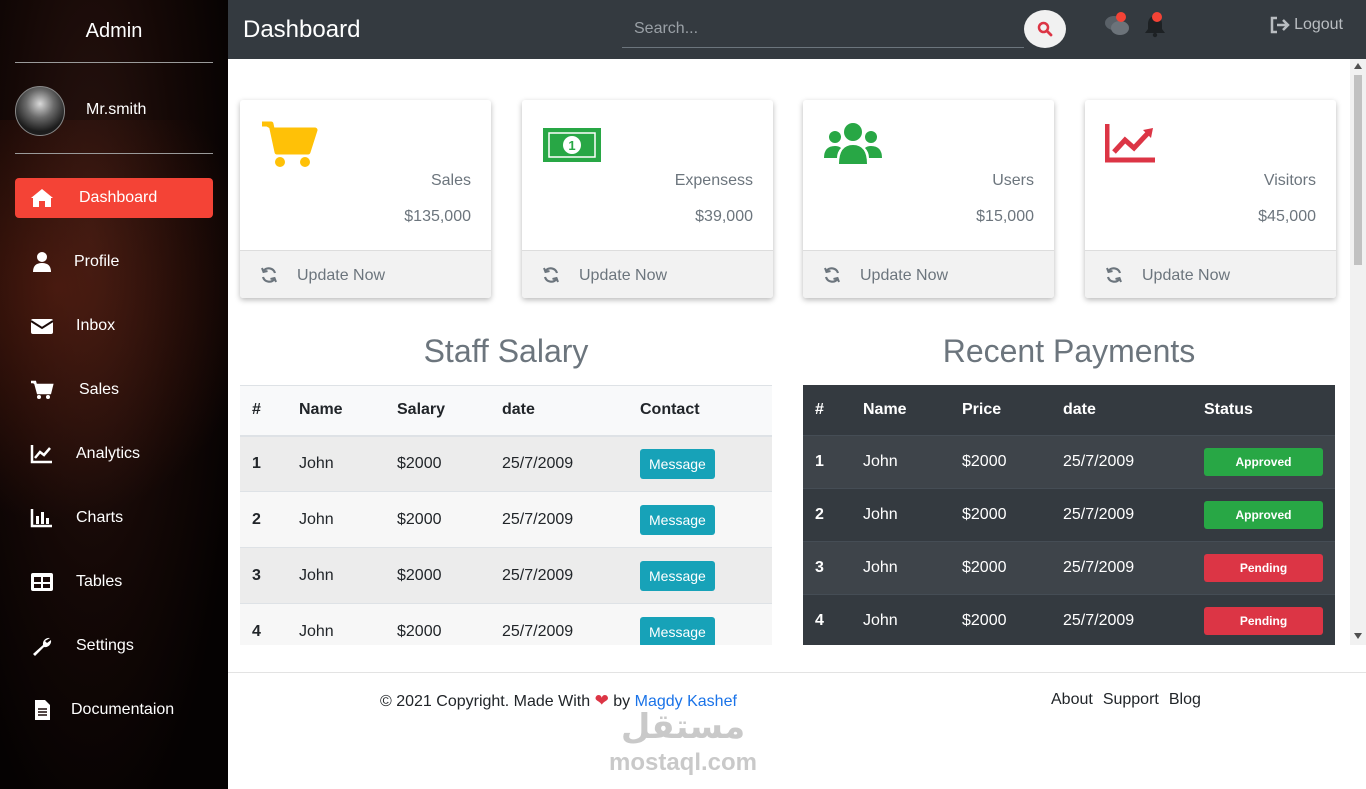 The height and width of the screenshot is (789, 1366). What do you see at coordinates (506, 624) in the screenshot?
I see `table-row: 4 John $2000 25/7/2009 Message` at bounding box center [506, 624].